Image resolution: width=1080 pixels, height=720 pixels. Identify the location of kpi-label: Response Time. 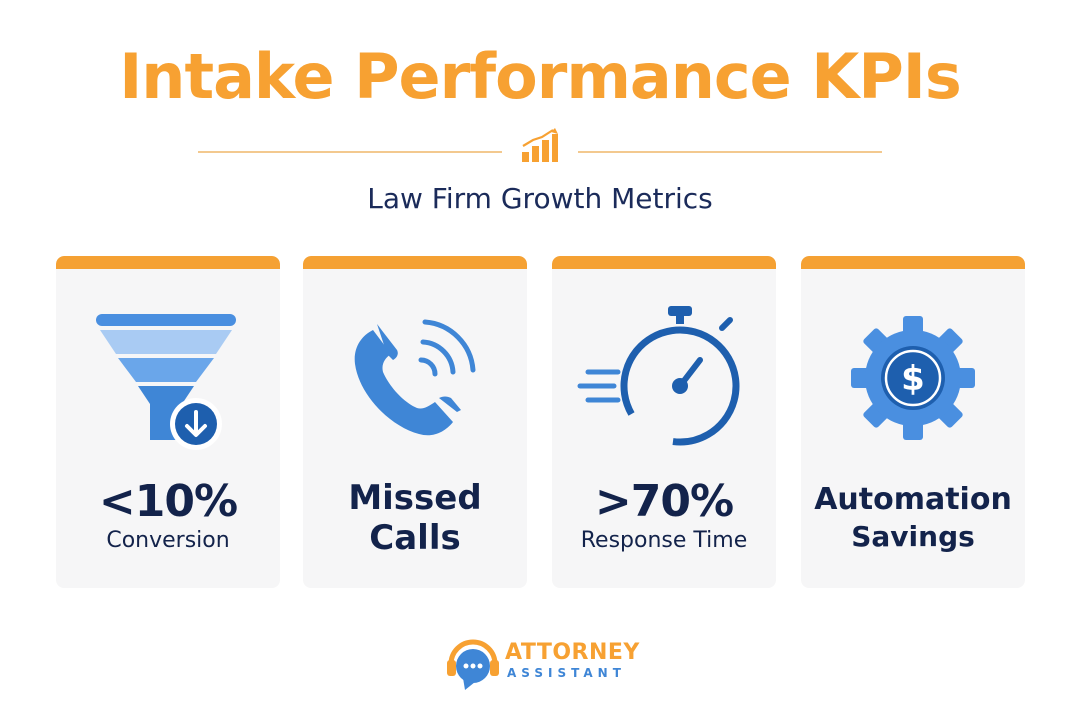
(664, 540).